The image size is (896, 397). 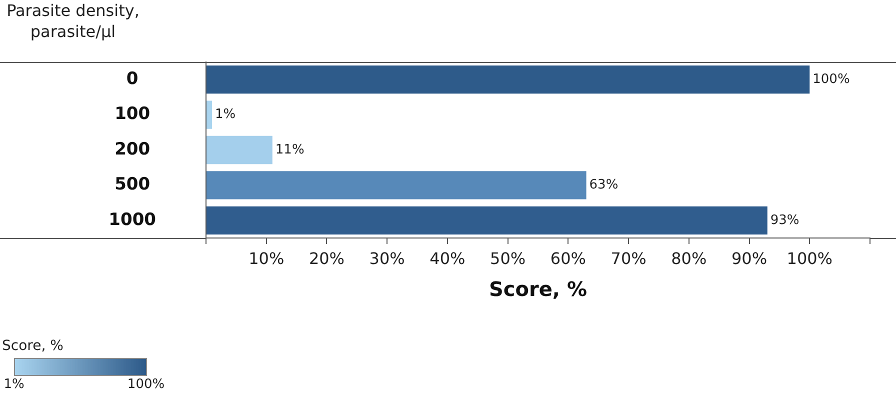 I want to click on data-label: 11%, so click(x=289, y=150).